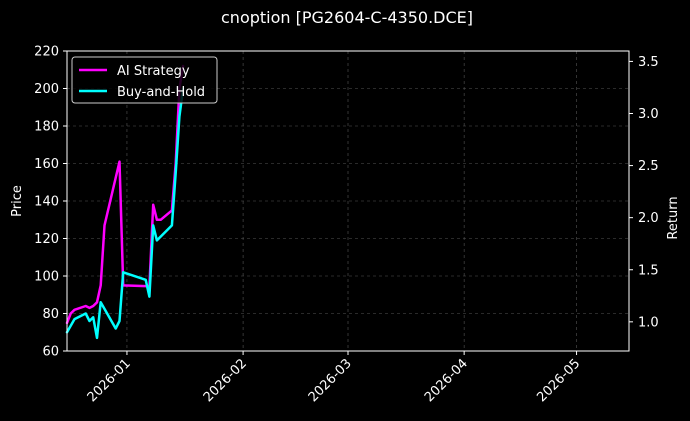 This screenshot has width=690, height=421. What do you see at coordinates (153, 71) in the screenshot?
I see `legend-label-ai-strategy: AI Strategy` at bounding box center [153, 71].